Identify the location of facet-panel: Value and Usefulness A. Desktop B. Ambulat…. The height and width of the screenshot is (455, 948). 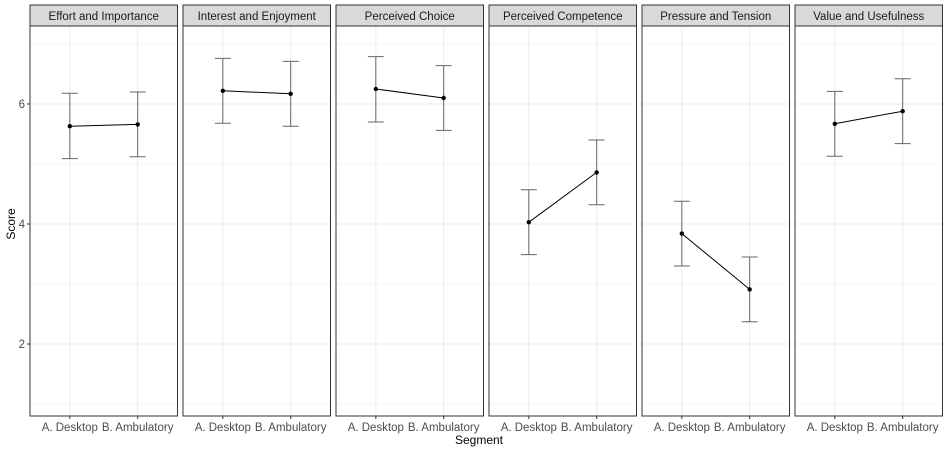
(868, 219).